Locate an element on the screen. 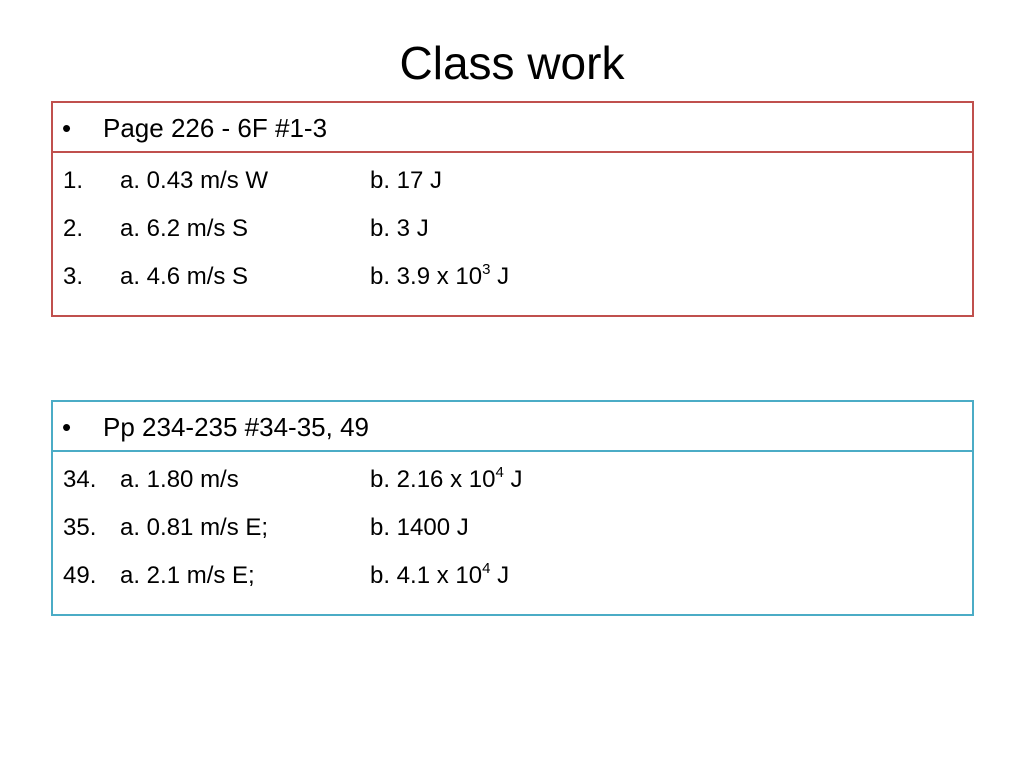  answer-b: b. 1400 J is located at coordinates (419, 528).